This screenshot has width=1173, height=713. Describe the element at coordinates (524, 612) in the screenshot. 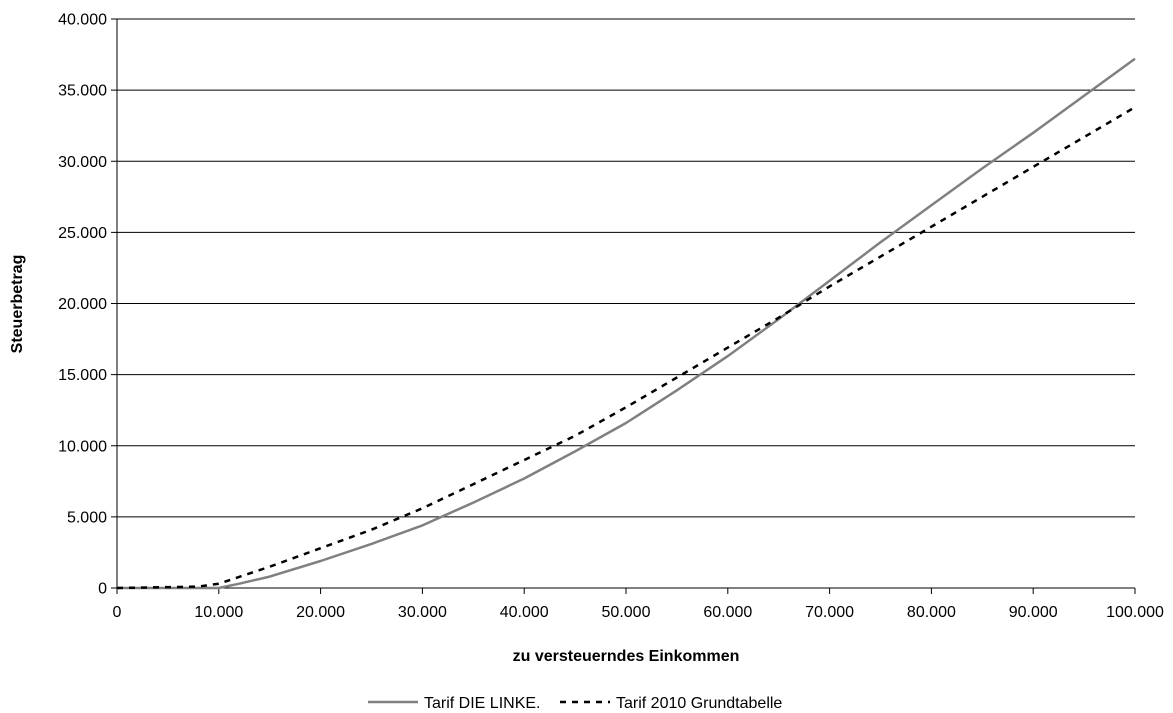

I see `x-tick-label: 40.000` at that location.